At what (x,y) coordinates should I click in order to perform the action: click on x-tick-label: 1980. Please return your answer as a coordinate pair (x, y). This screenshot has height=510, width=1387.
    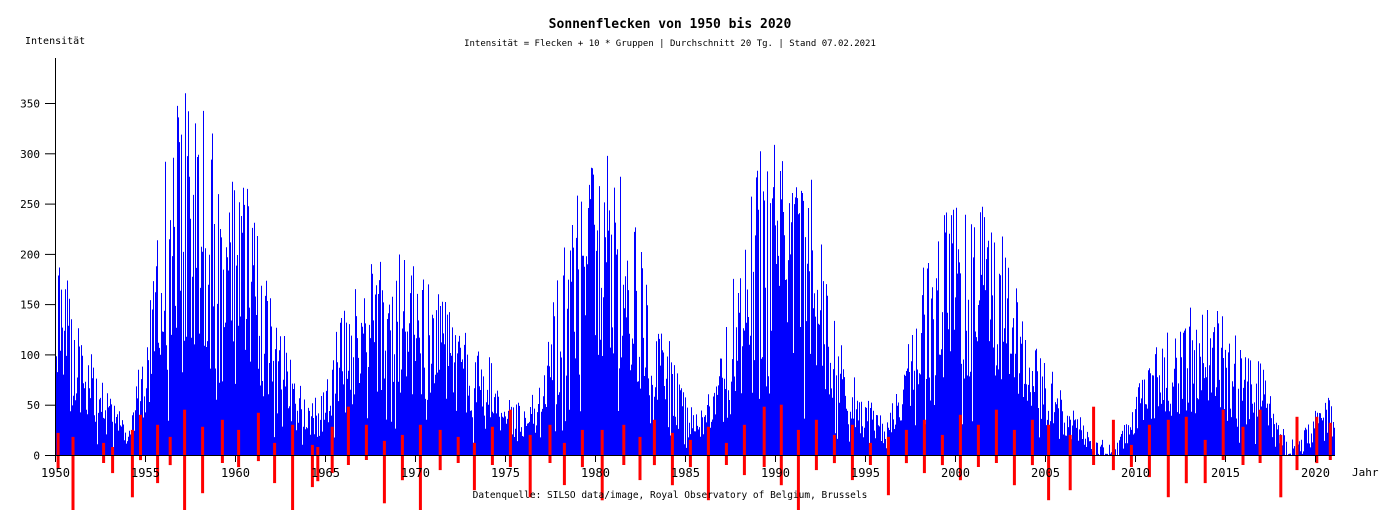
    Looking at the image, I should click on (595, 473).